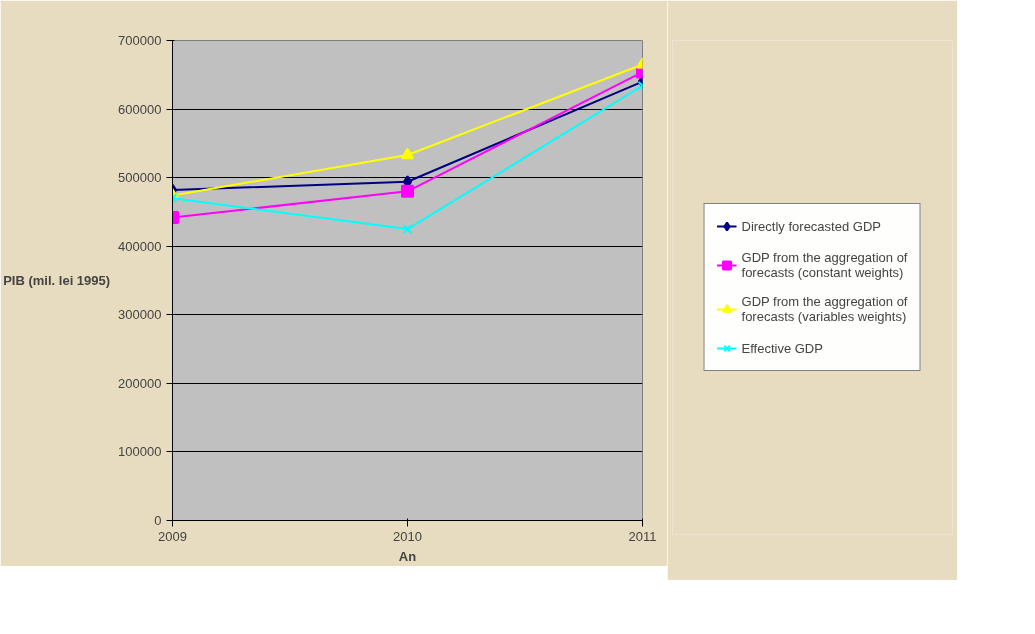  I want to click on legend-label: Directly forecasted GDP, so click(811, 226).